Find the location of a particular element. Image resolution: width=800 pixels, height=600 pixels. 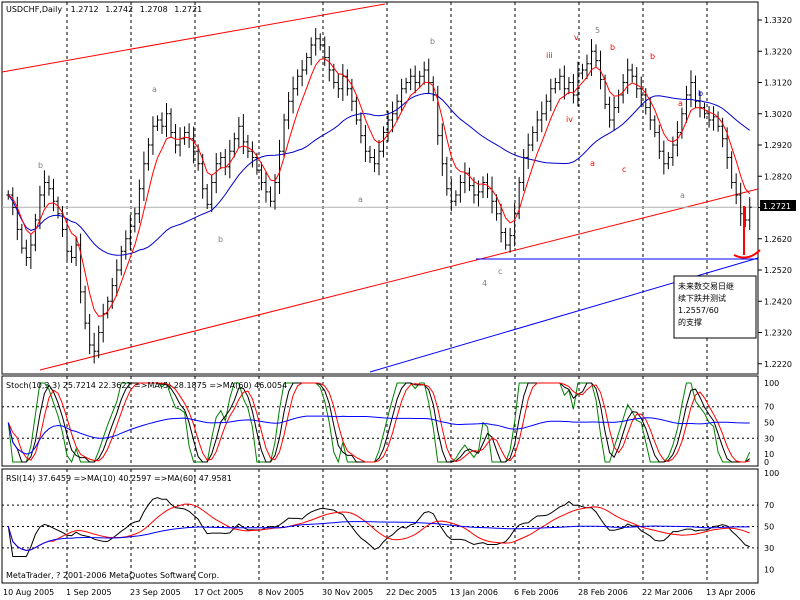

ohlc-close: 1.2721 is located at coordinates (188, 9).